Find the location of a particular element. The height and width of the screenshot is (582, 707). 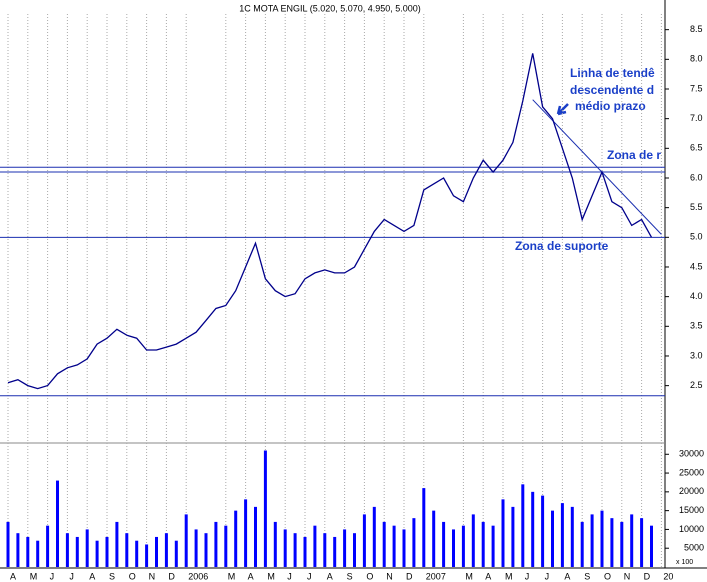

y2-tick-label: 5000 is located at coordinates (694, 548).